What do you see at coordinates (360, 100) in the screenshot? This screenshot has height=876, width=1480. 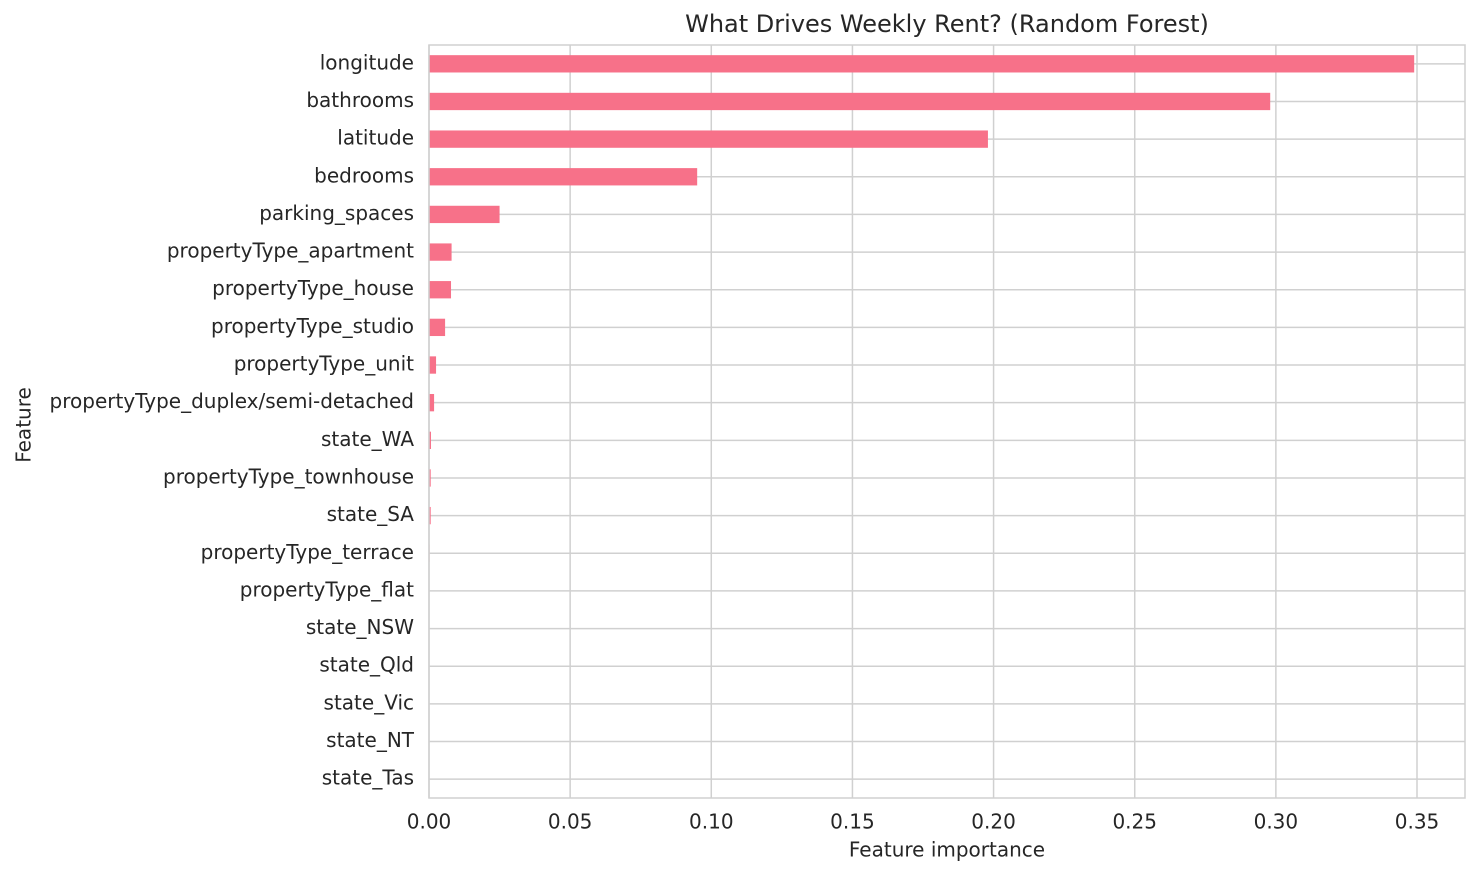 I see `y-tick-label: bathrooms` at bounding box center [360, 100].